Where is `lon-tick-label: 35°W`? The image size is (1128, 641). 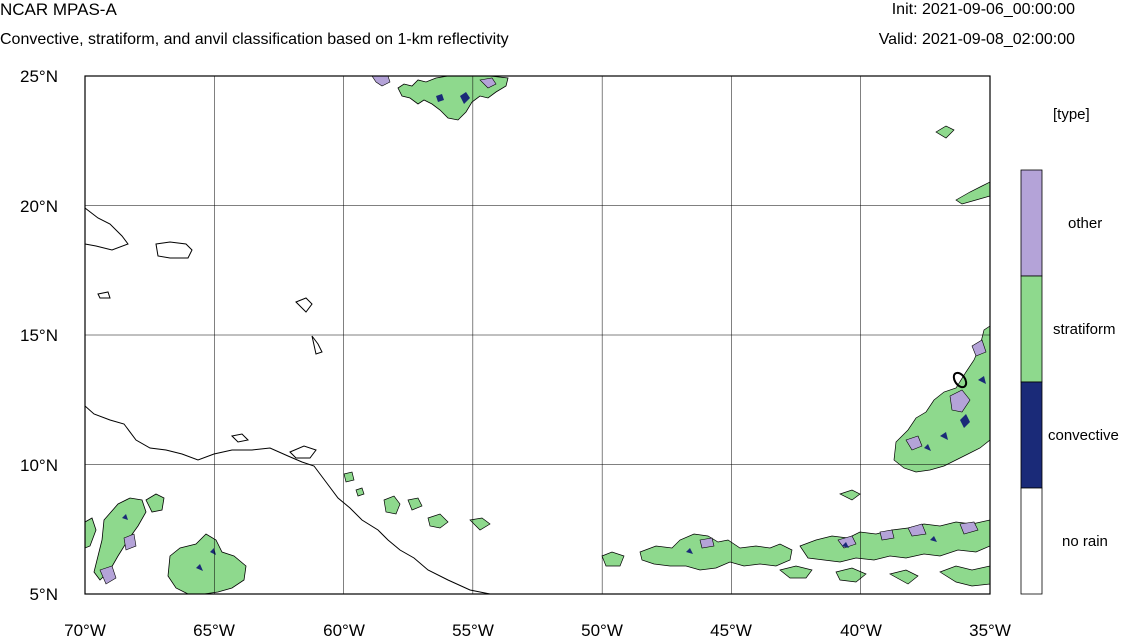 lon-tick-label: 35°W is located at coordinates (990, 630).